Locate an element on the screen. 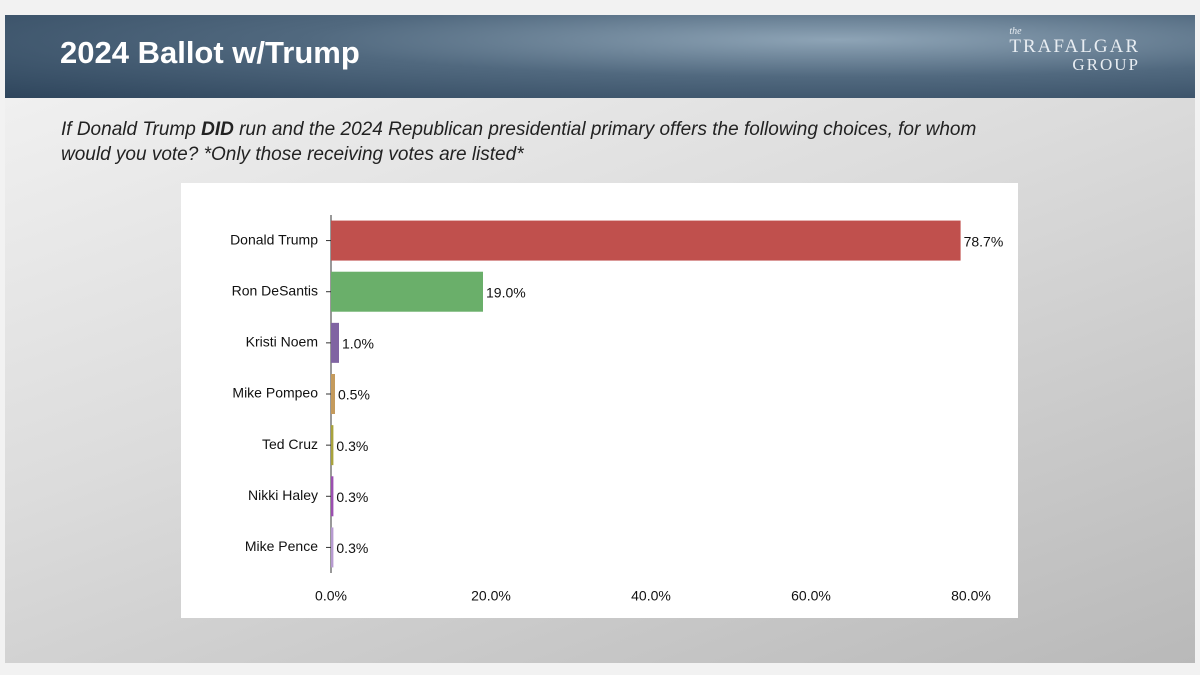 The image size is (1200, 675). y-tick-label: Nikki Haley is located at coordinates (283, 495).